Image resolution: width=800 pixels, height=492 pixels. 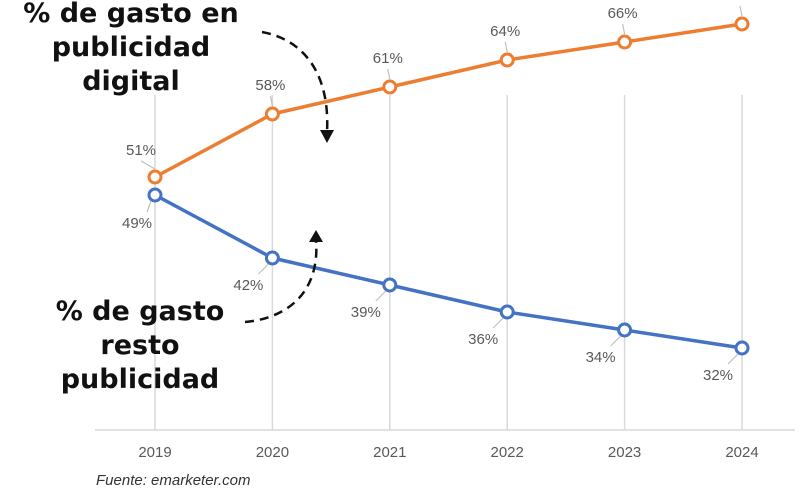 What do you see at coordinates (381, 296) in the screenshot?
I see `label-leader-other-2021` at bounding box center [381, 296].